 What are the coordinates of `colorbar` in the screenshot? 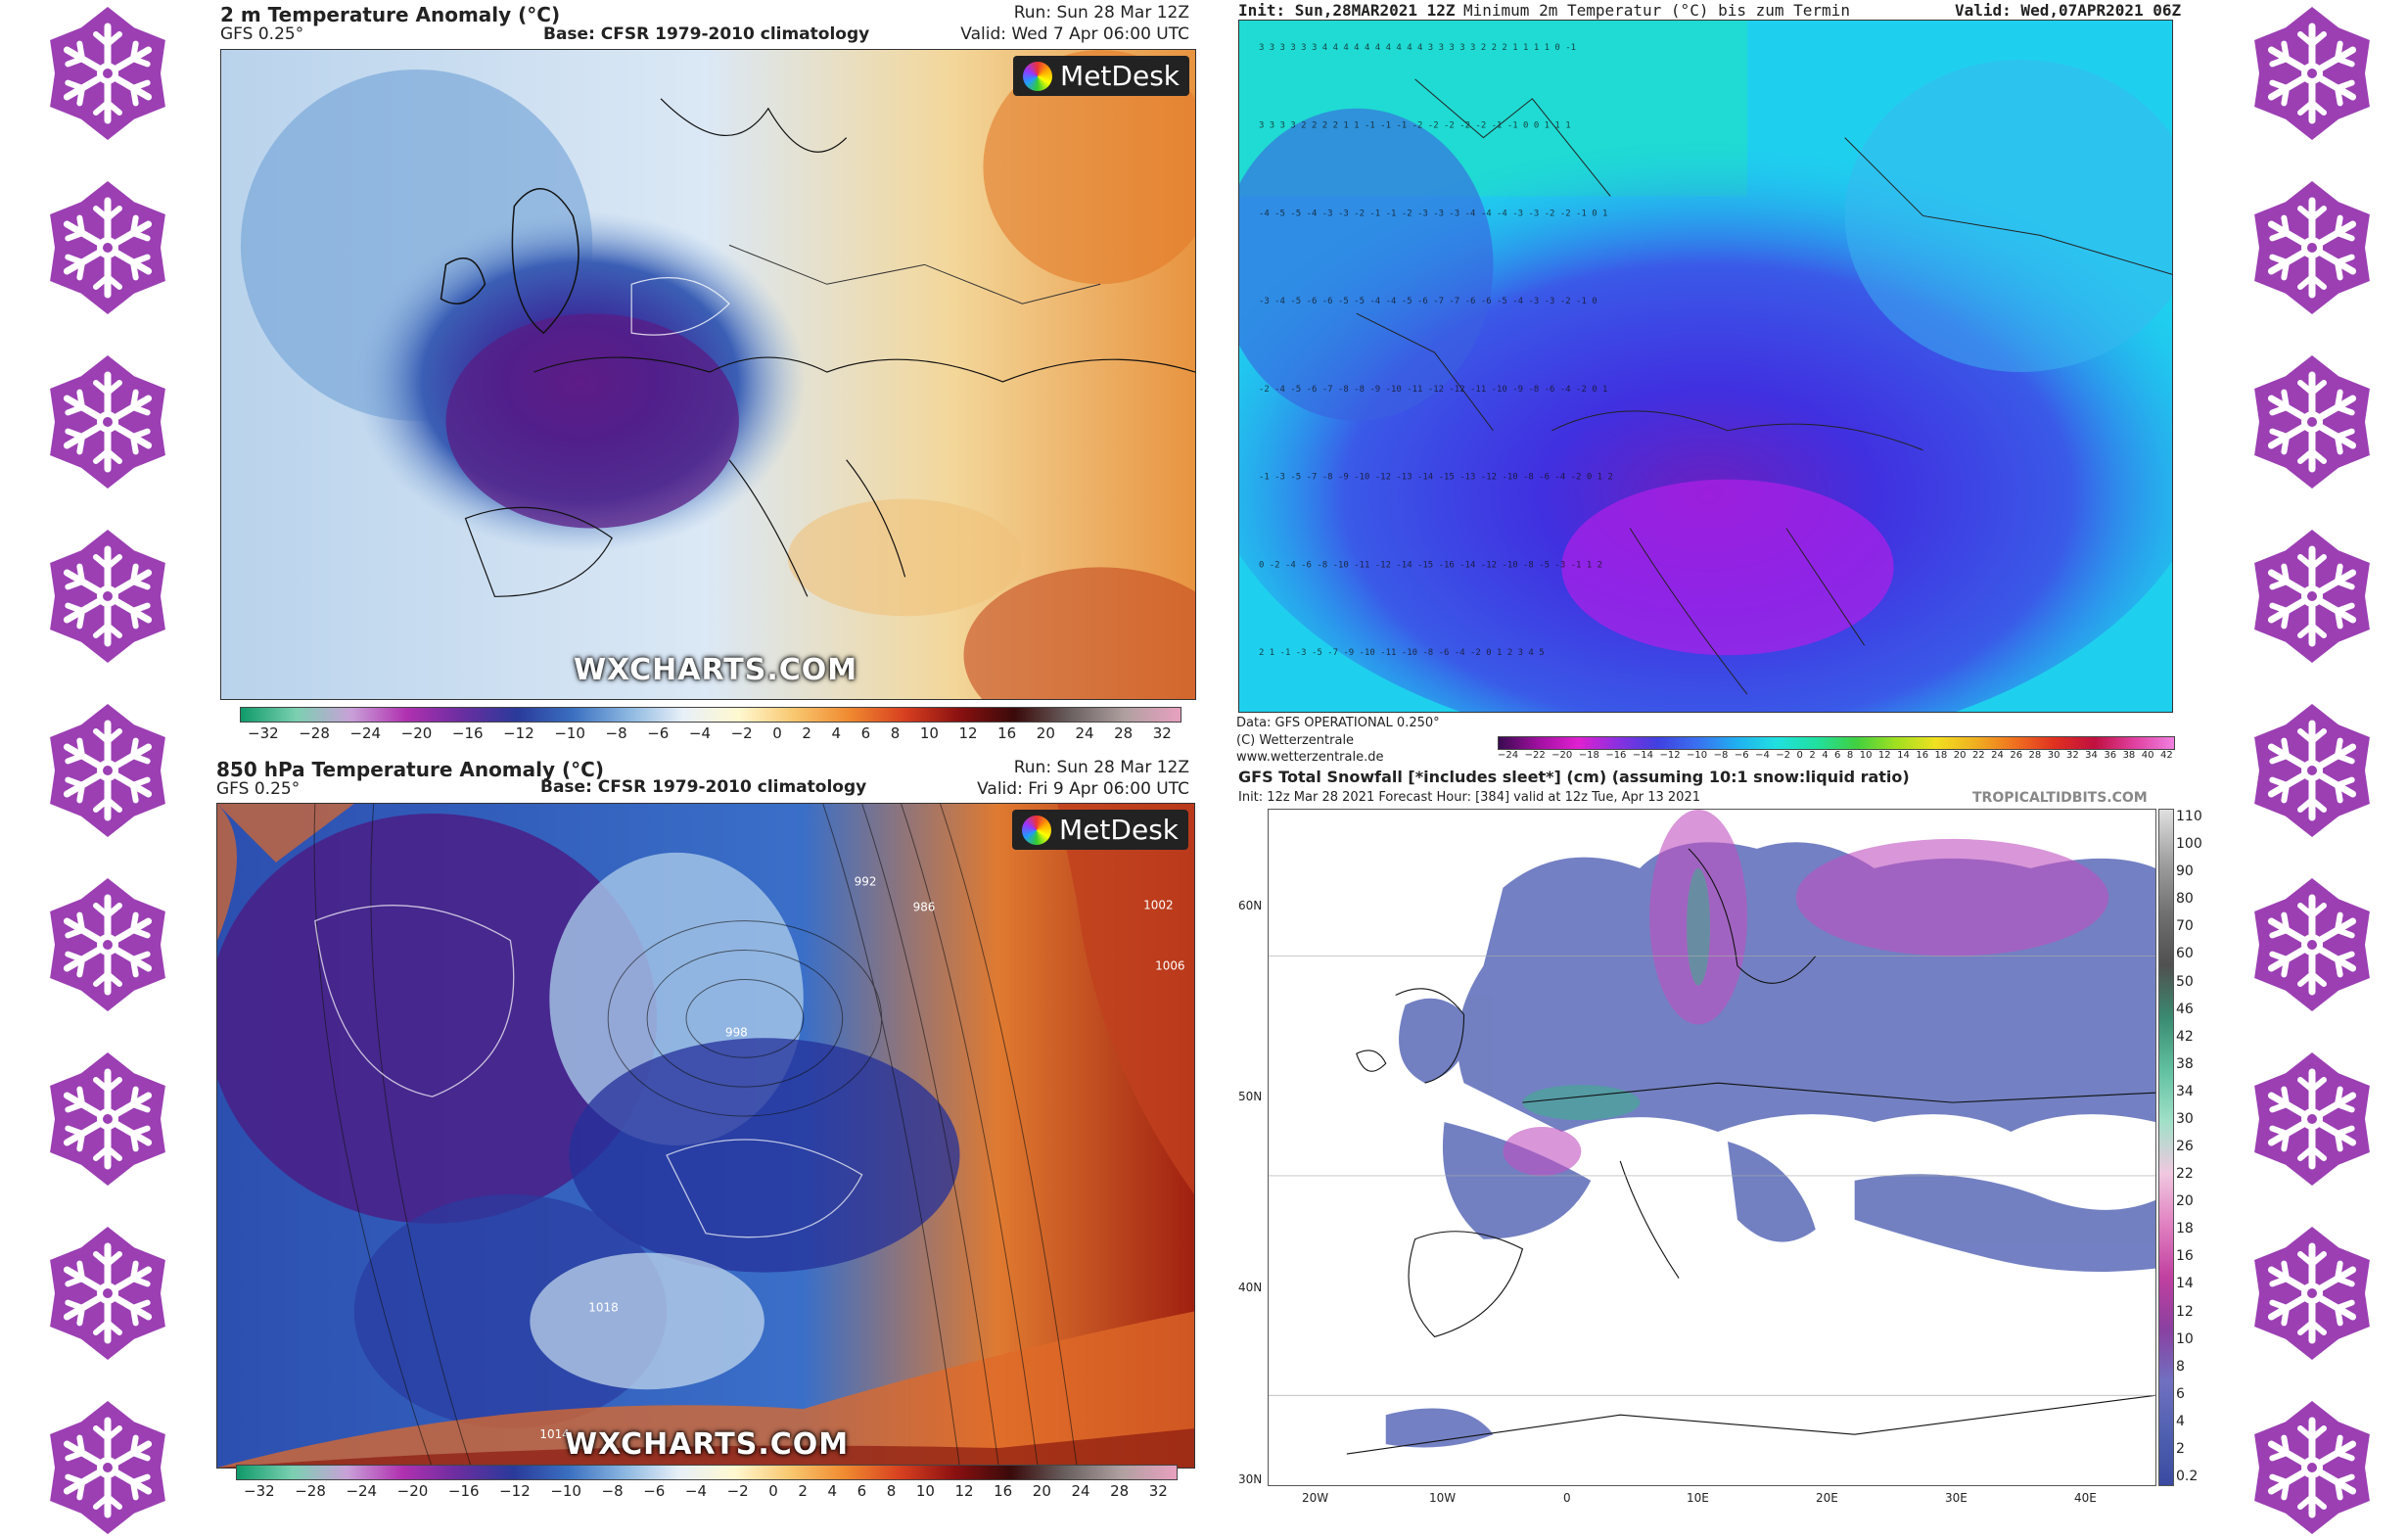 It's located at (707, 1472).